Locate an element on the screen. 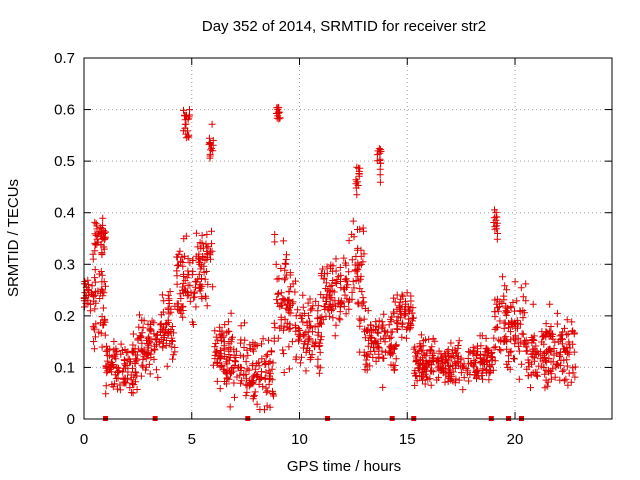  y-tick-label: 0.6 is located at coordinates (64, 110).